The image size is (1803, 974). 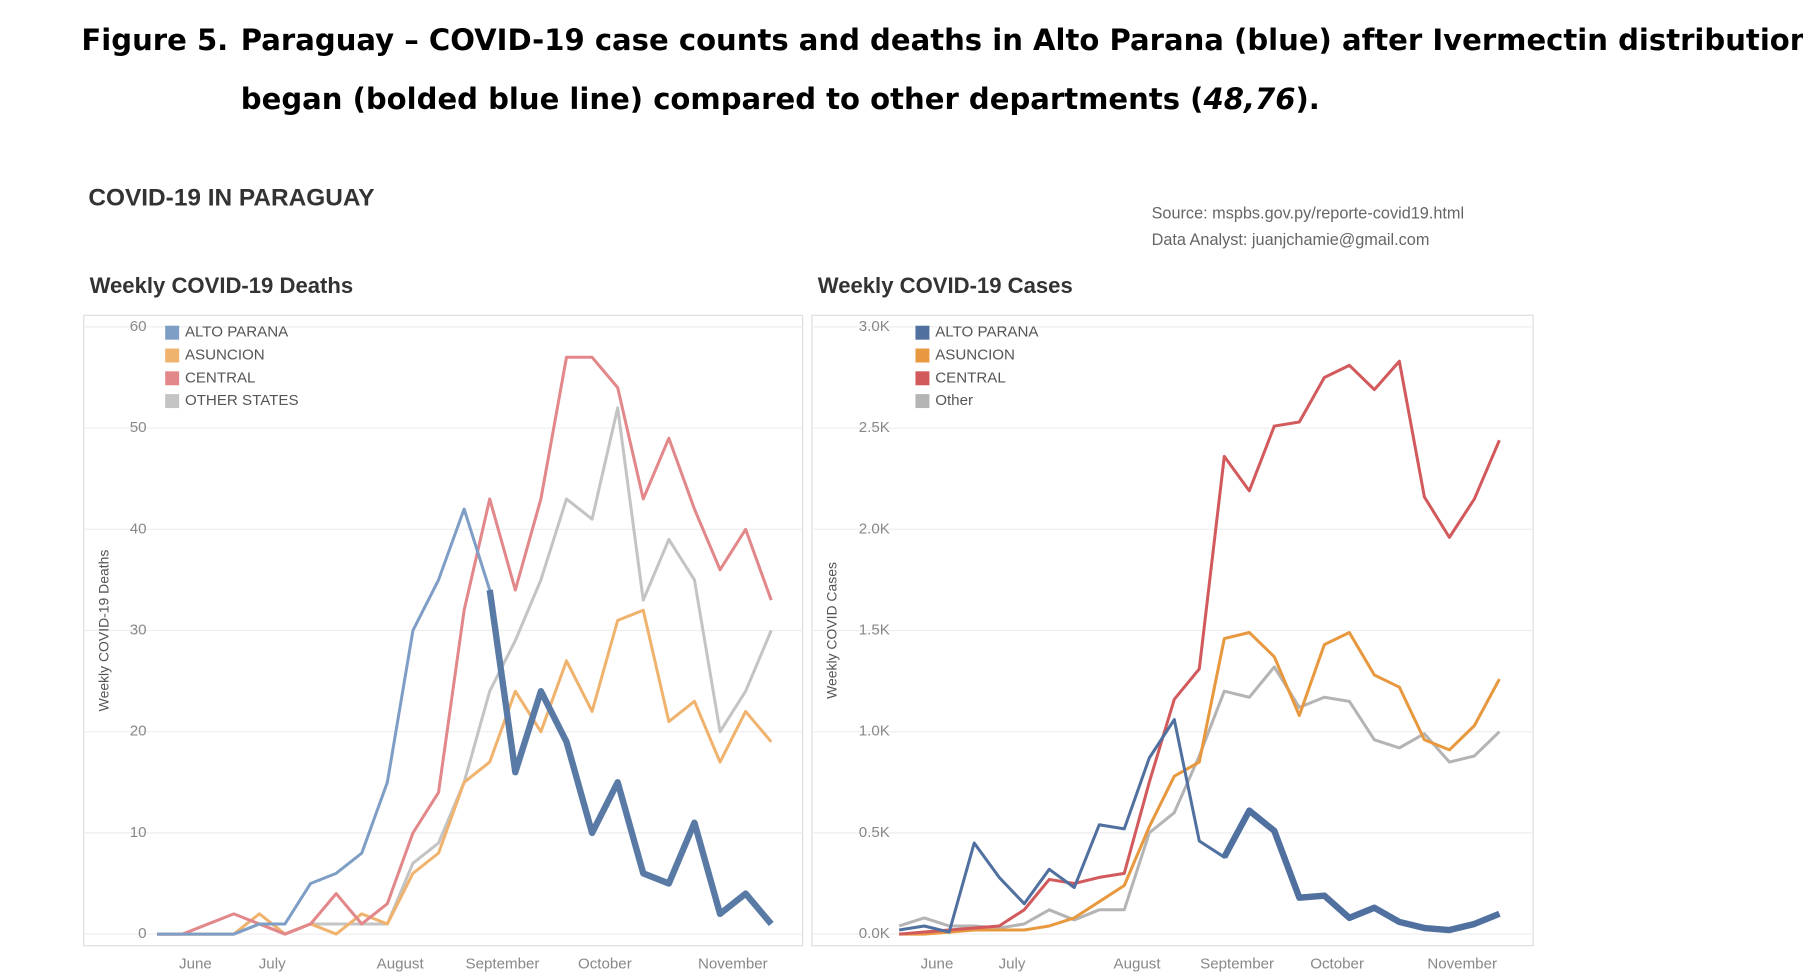 What do you see at coordinates (874, 326) in the screenshot?
I see `y-tick-label: 3.0K` at bounding box center [874, 326].